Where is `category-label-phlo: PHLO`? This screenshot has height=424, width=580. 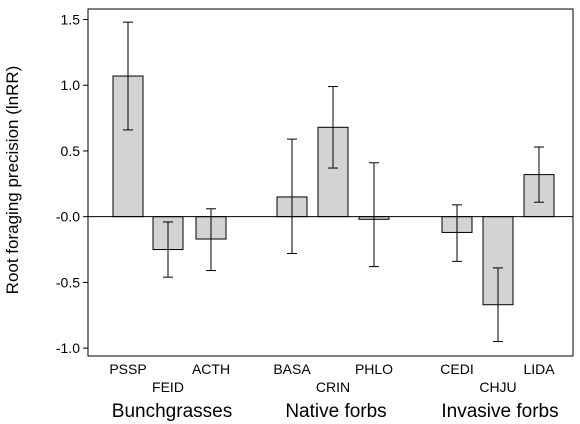 category-label-phlo: PHLO is located at coordinates (374, 369).